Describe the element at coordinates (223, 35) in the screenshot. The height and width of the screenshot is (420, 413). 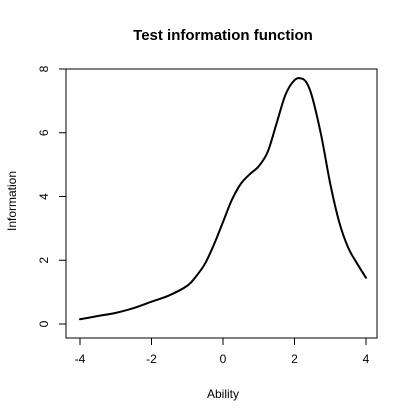
I see `chart-title: Test information function` at that location.